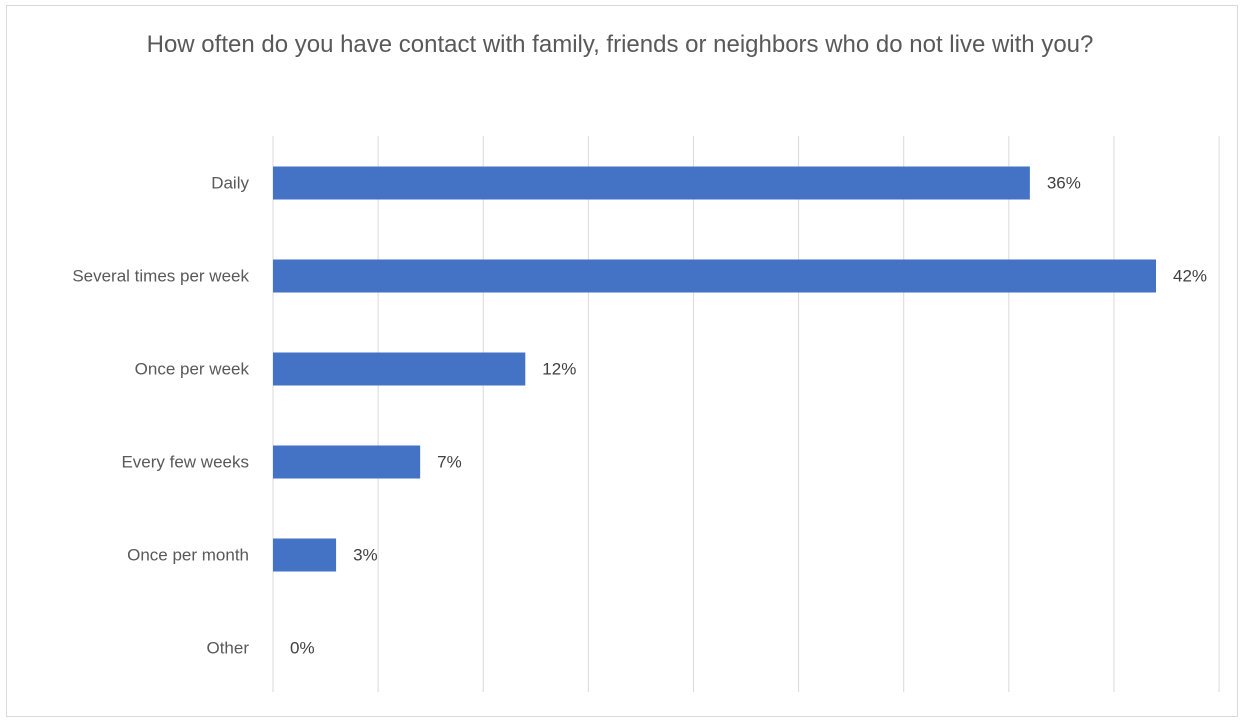 Image resolution: width=1244 pixels, height=721 pixels. What do you see at coordinates (1190, 276) in the screenshot?
I see `data-label: 42%` at bounding box center [1190, 276].